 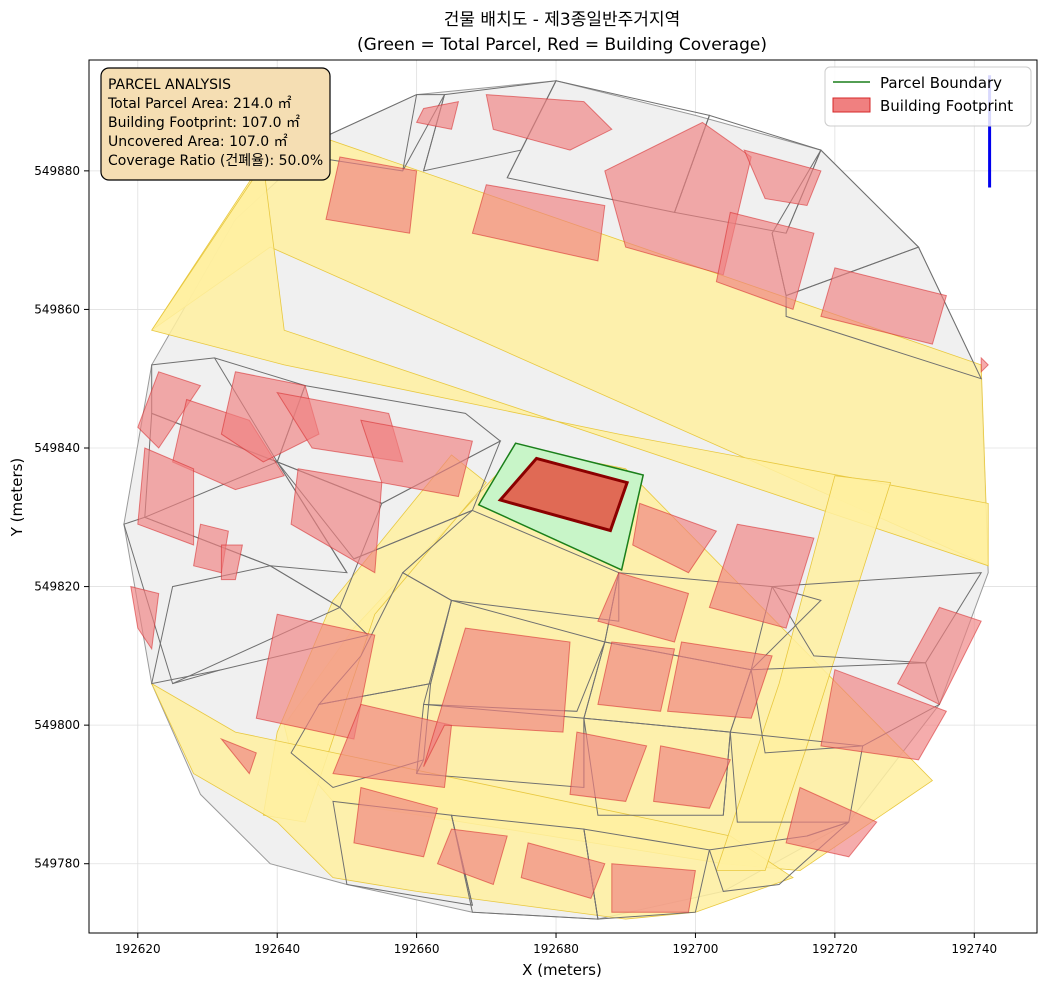 I want to click on x-tick-label: 192620, so click(x=138, y=949).